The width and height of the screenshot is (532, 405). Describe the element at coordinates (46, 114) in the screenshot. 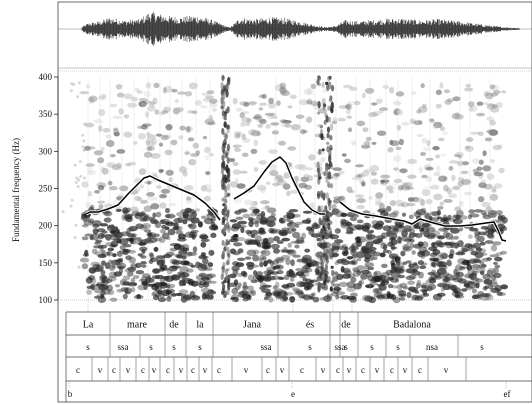

I see `y-tick-label-350: 350` at that location.